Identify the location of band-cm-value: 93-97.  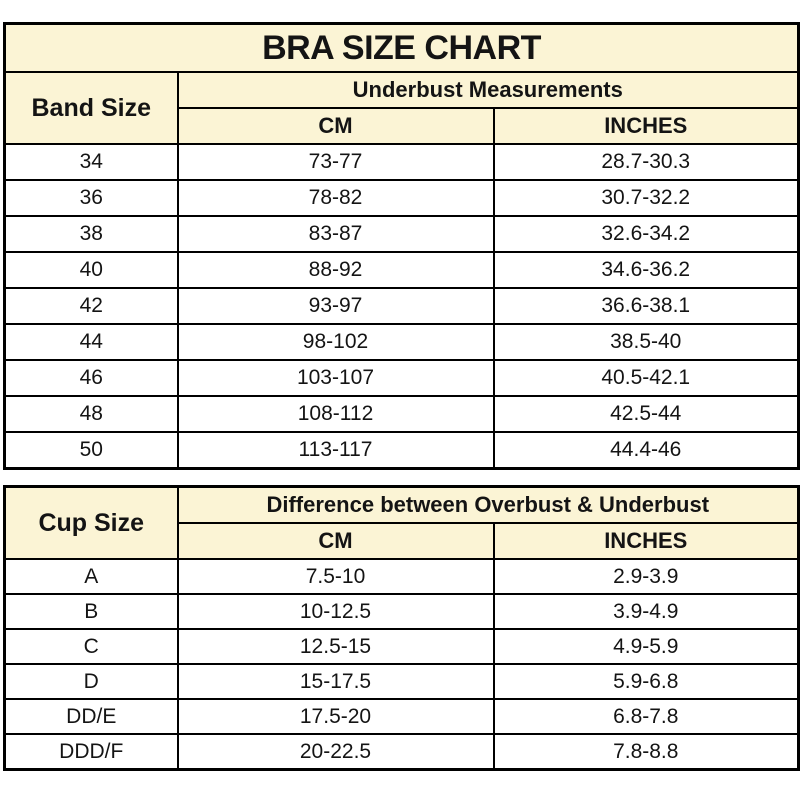
(335, 306).